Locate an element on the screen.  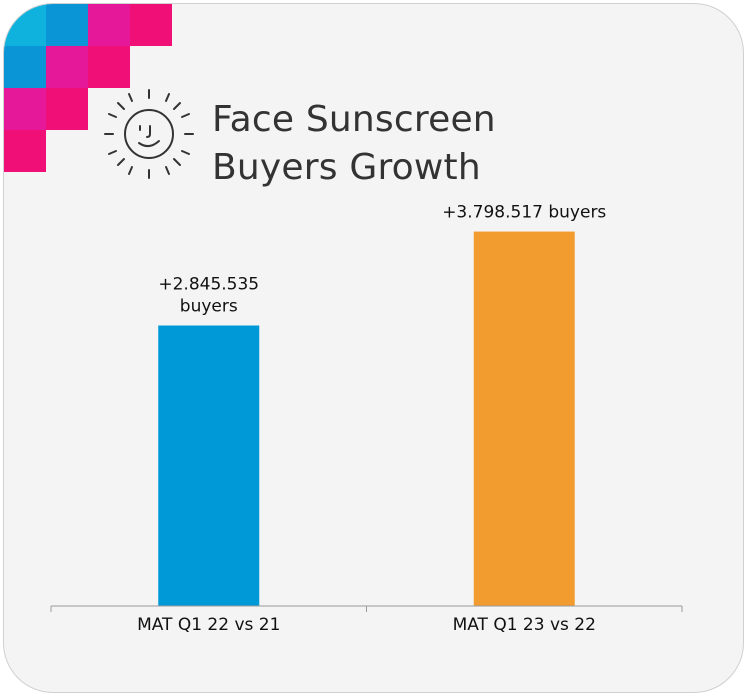
x-tick-label: MAT Q1 22 vs 21 is located at coordinates (208, 625).